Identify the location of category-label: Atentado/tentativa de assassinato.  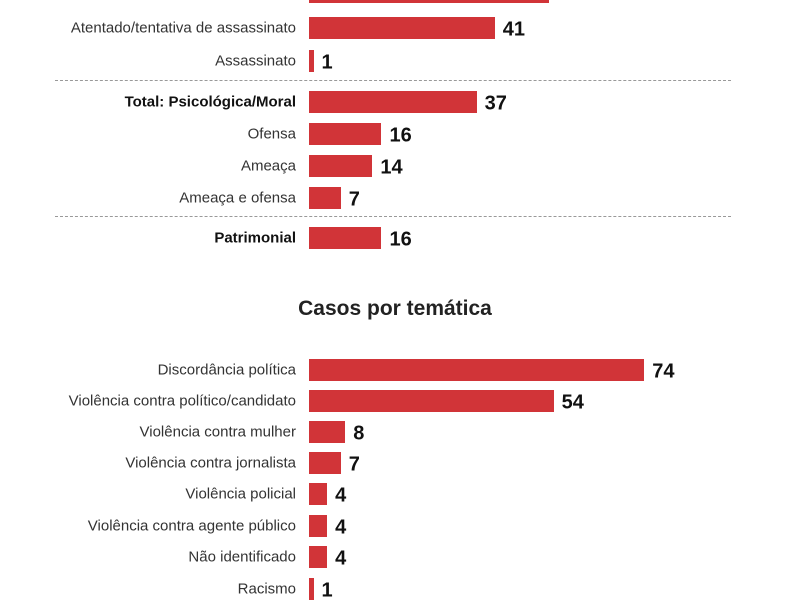
(183, 28).